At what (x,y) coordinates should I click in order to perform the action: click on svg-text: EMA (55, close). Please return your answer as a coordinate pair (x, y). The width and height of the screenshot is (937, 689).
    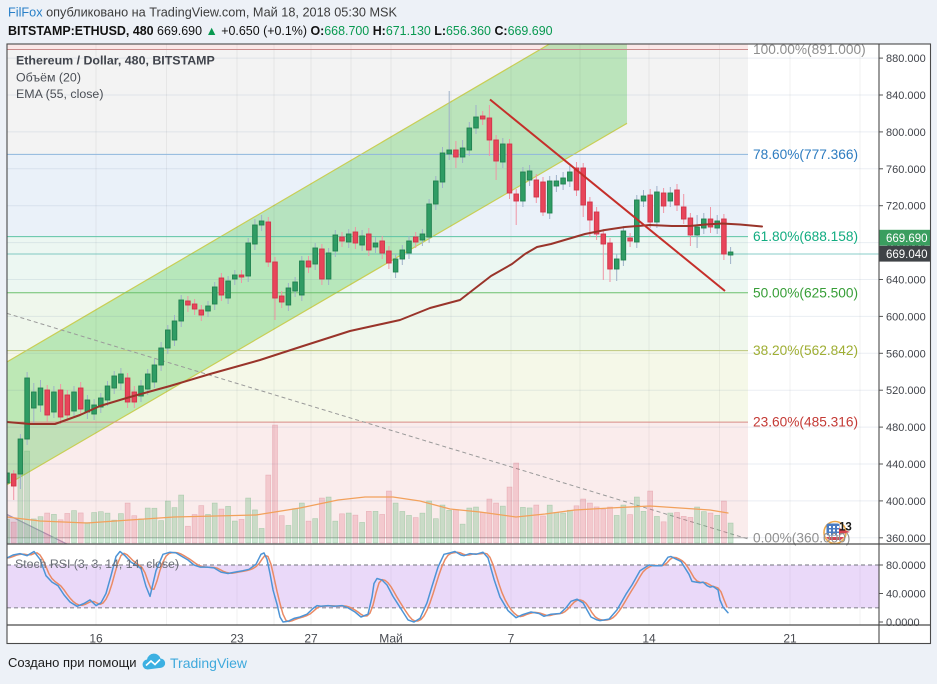
    Looking at the image, I should click on (59, 94).